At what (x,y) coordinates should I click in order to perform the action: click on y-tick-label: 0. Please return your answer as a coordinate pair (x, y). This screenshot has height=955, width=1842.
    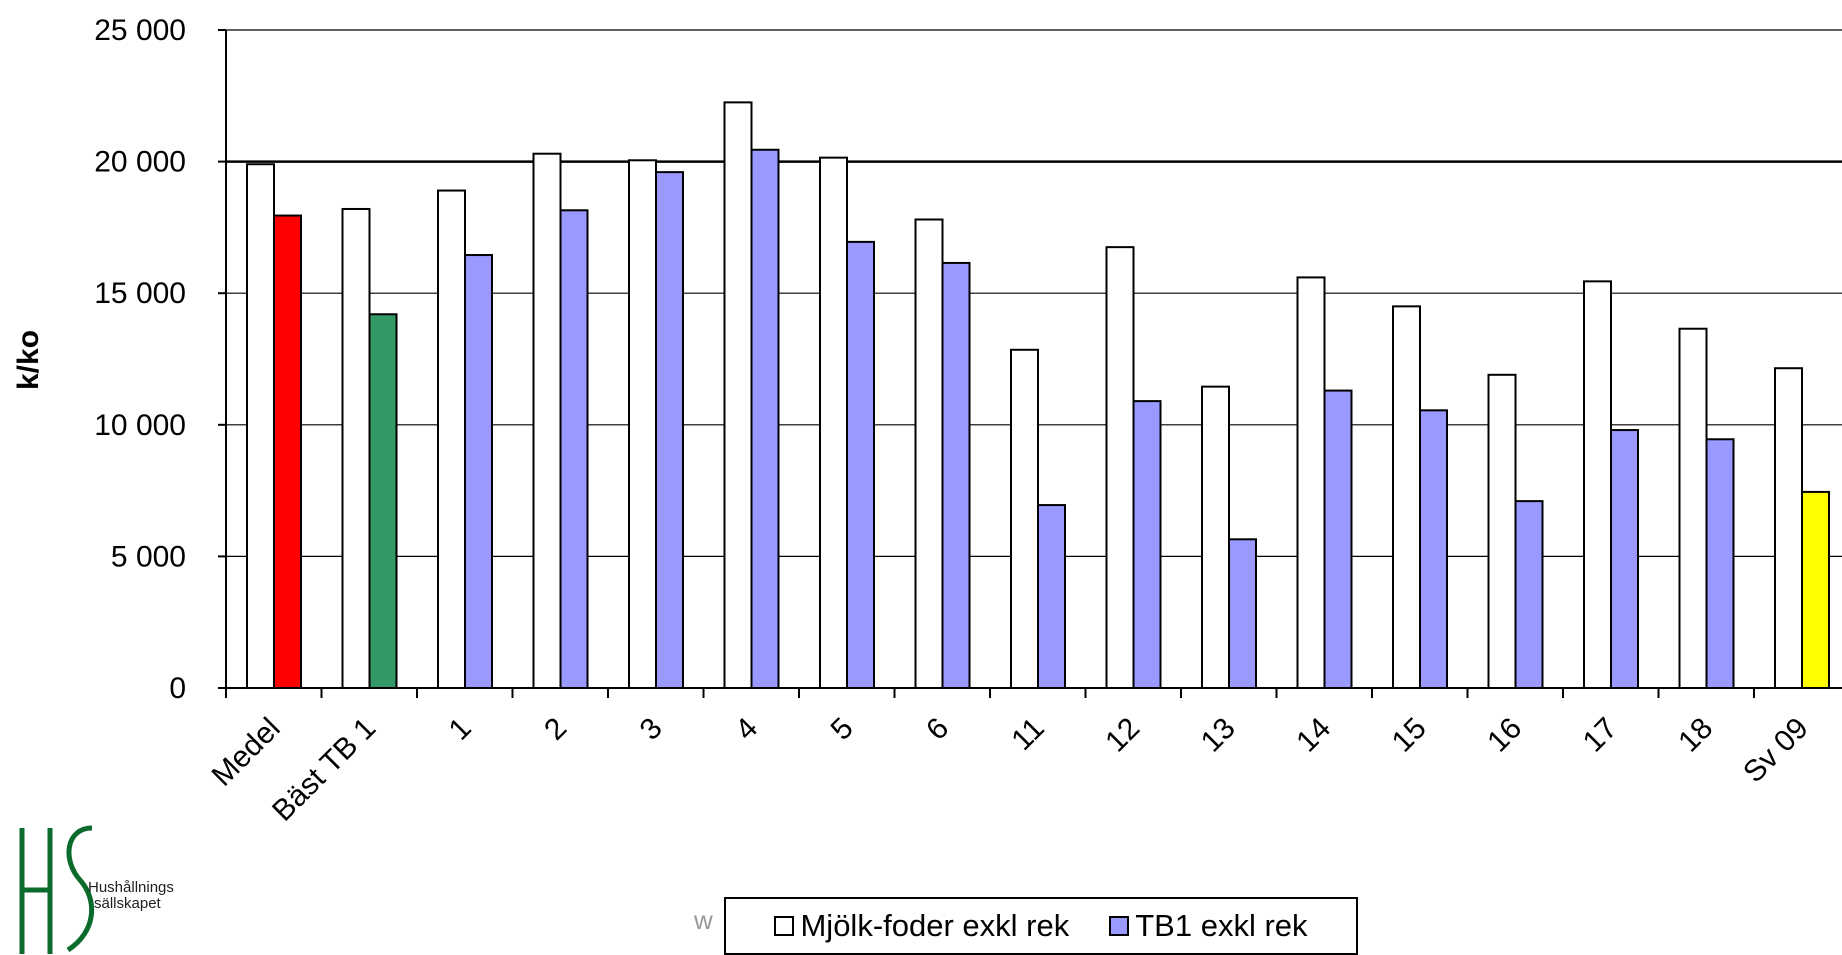
    Looking at the image, I should click on (177, 688).